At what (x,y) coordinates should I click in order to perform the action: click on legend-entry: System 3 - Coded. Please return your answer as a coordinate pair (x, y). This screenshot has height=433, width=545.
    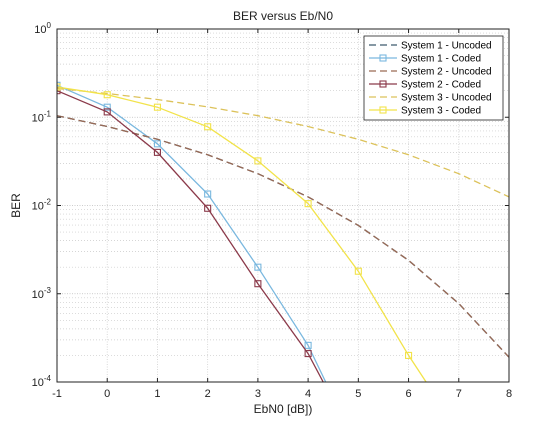
    Looking at the image, I should click on (441, 111).